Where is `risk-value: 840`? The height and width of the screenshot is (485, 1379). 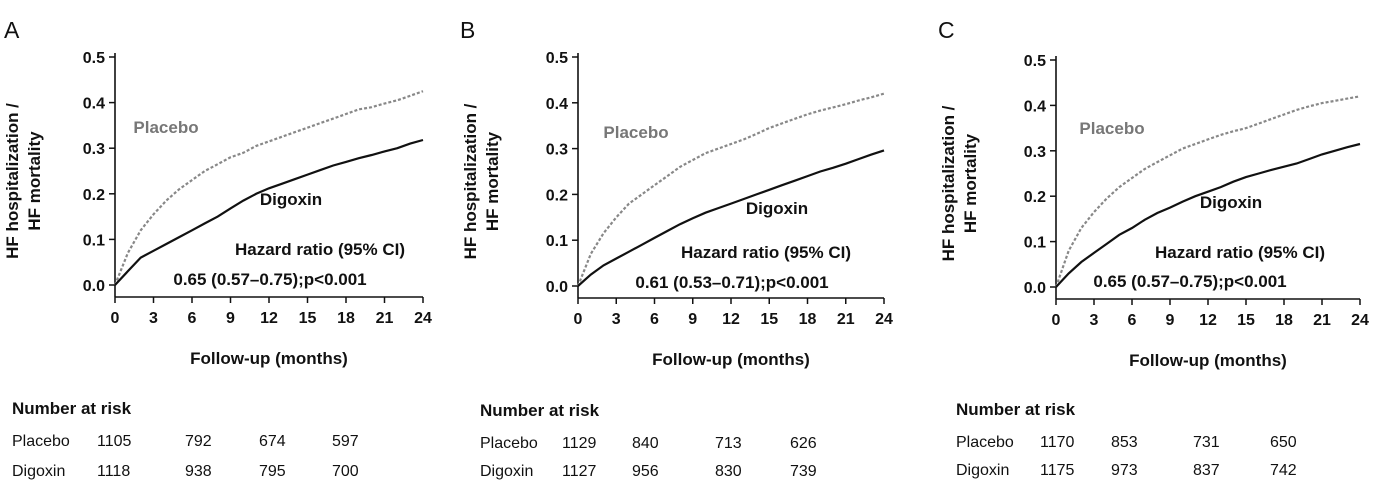
risk-value: 840 is located at coordinates (645, 443).